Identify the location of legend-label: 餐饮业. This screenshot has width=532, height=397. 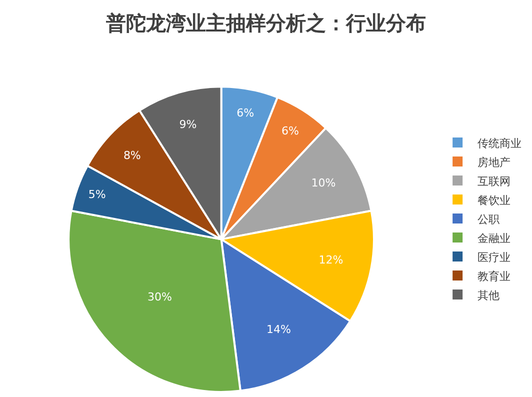
(494, 200).